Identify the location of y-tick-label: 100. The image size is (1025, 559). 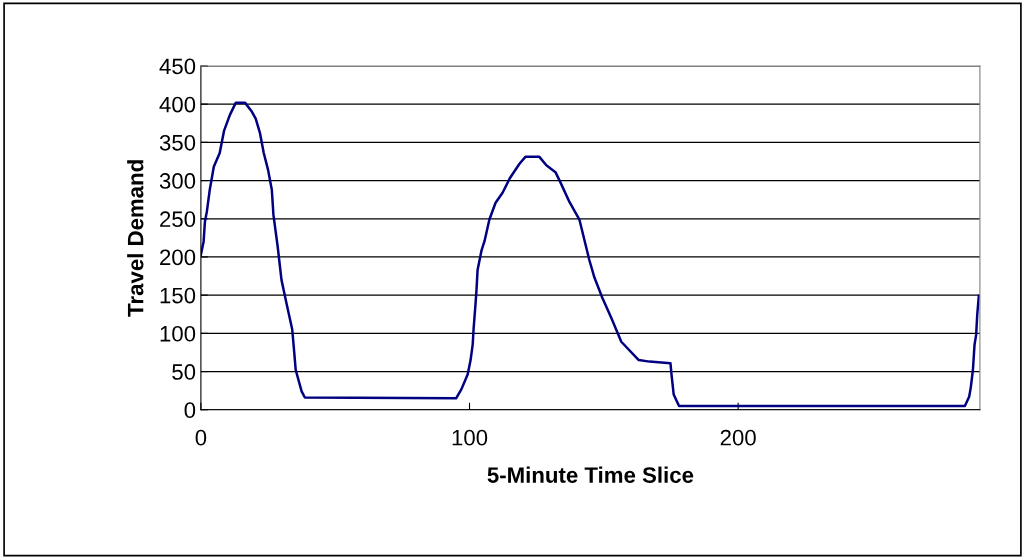
(178, 333).